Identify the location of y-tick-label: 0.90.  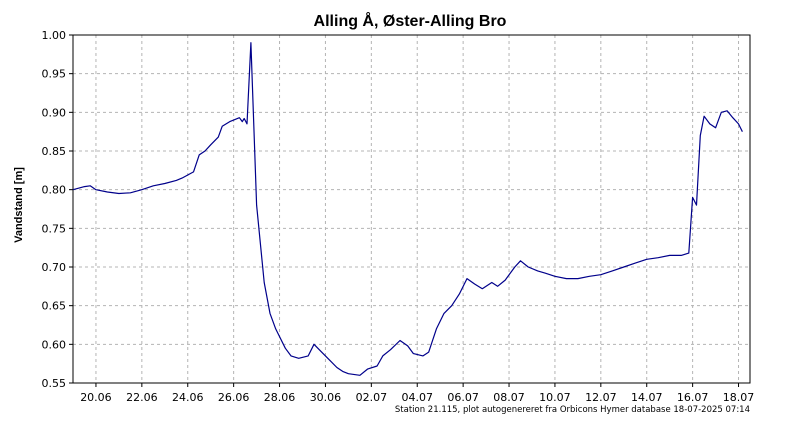
(54, 112).